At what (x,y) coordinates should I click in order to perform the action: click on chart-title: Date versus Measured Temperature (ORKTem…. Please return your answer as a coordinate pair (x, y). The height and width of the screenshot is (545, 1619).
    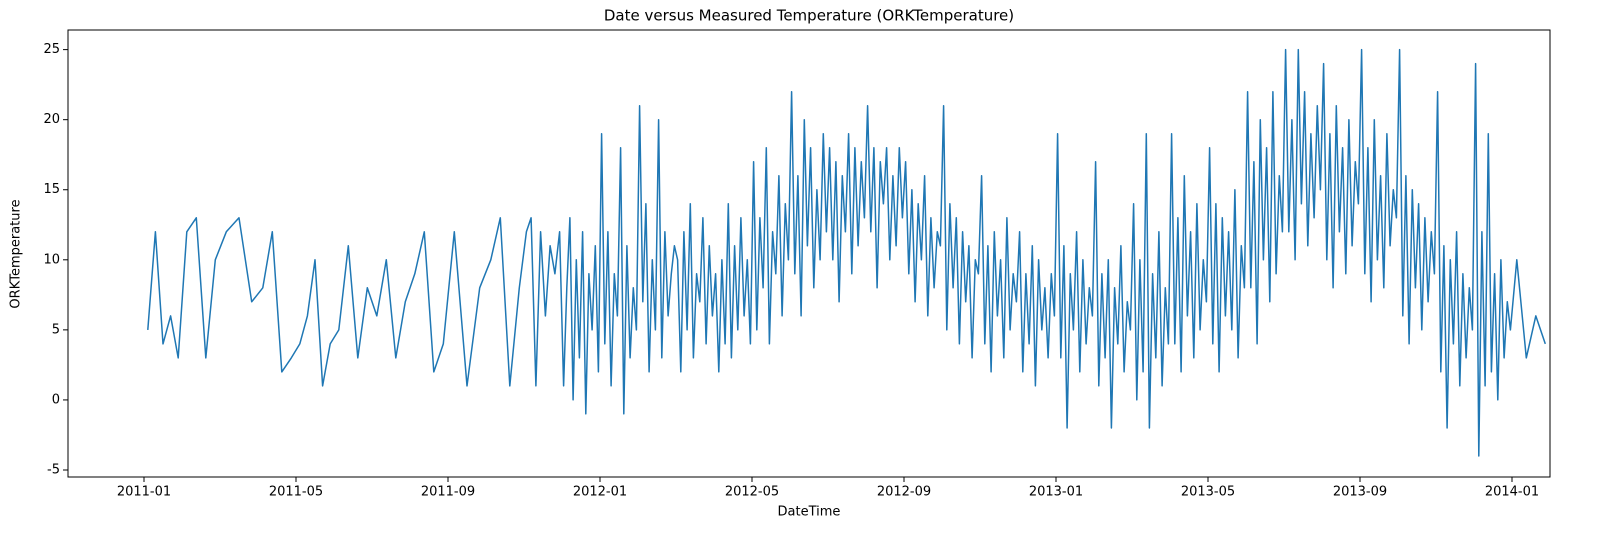
    Looking at the image, I should click on (809, 16).